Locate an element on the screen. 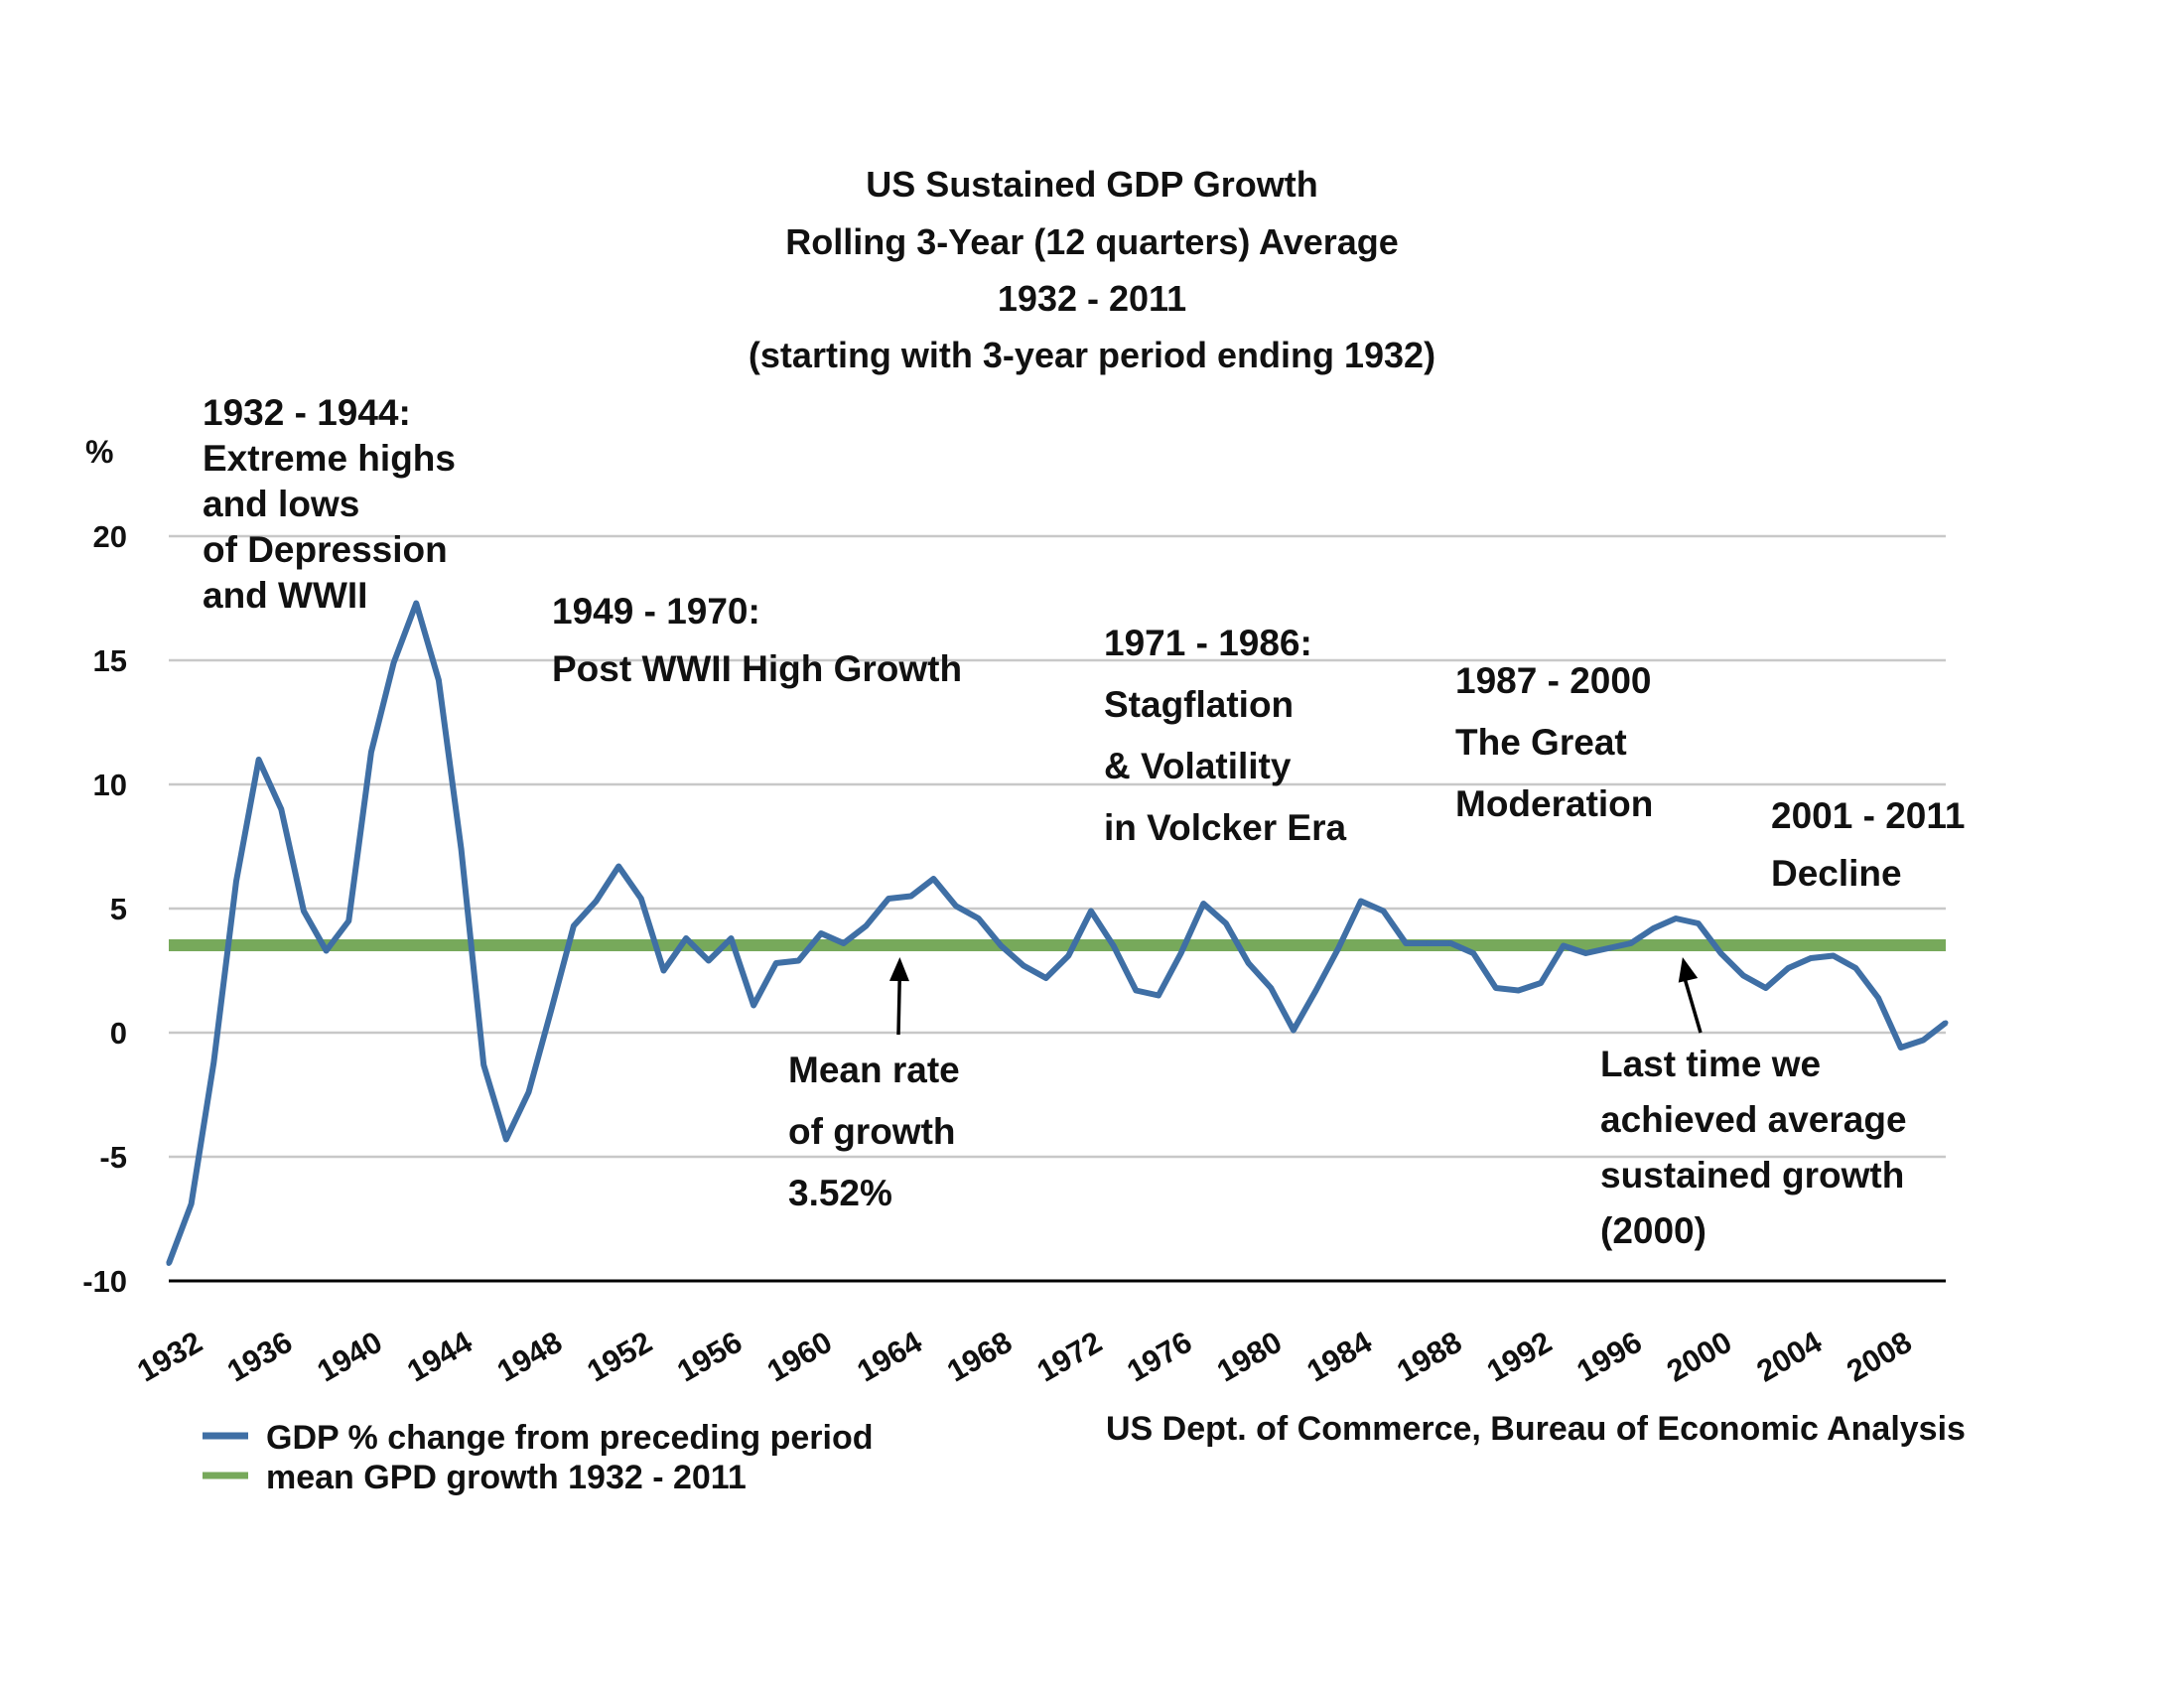 This screenshot has height=1688, width=2184. annotation-text-line: 1971 - 1986: is located at coordinates (1208, 643).